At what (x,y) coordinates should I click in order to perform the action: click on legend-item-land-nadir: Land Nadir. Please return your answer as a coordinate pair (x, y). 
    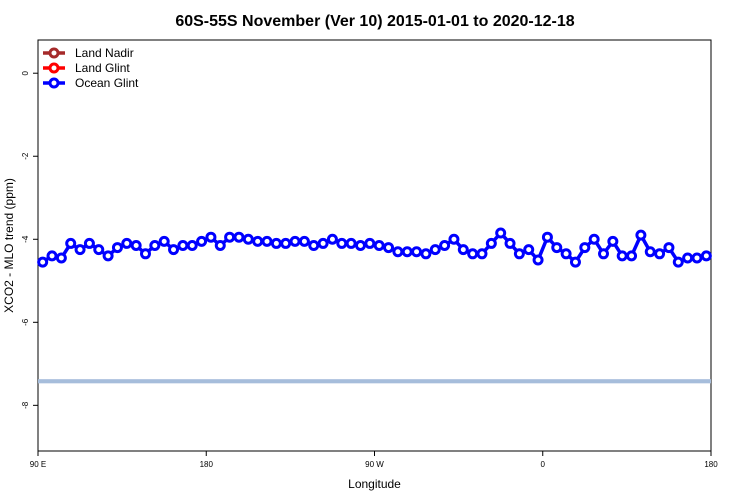
    Looking at the image, I should click on (88, 53).